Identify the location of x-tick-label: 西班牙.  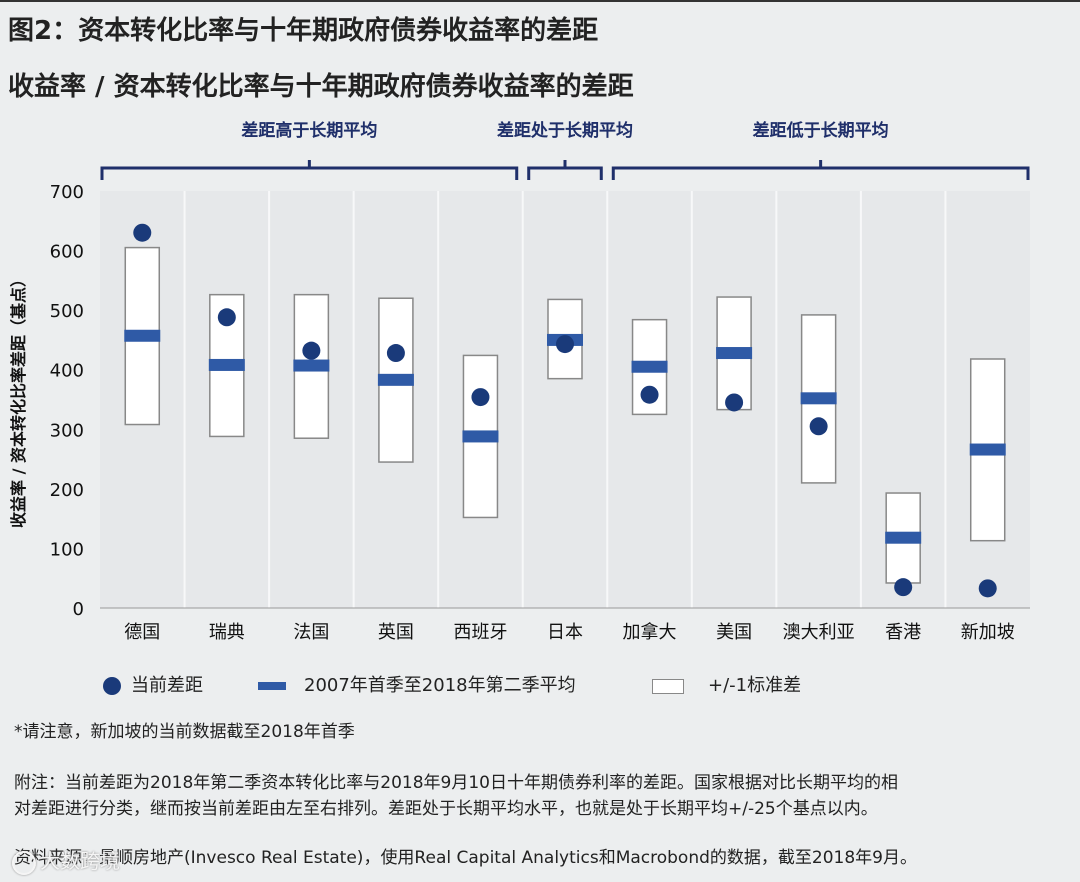
(480, 632).